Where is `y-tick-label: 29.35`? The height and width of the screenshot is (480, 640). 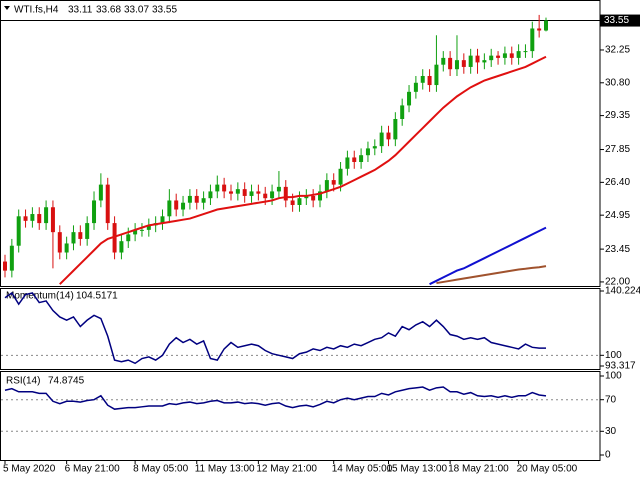
y-tick-label: 29.35 is located at coordinates (617, 115).